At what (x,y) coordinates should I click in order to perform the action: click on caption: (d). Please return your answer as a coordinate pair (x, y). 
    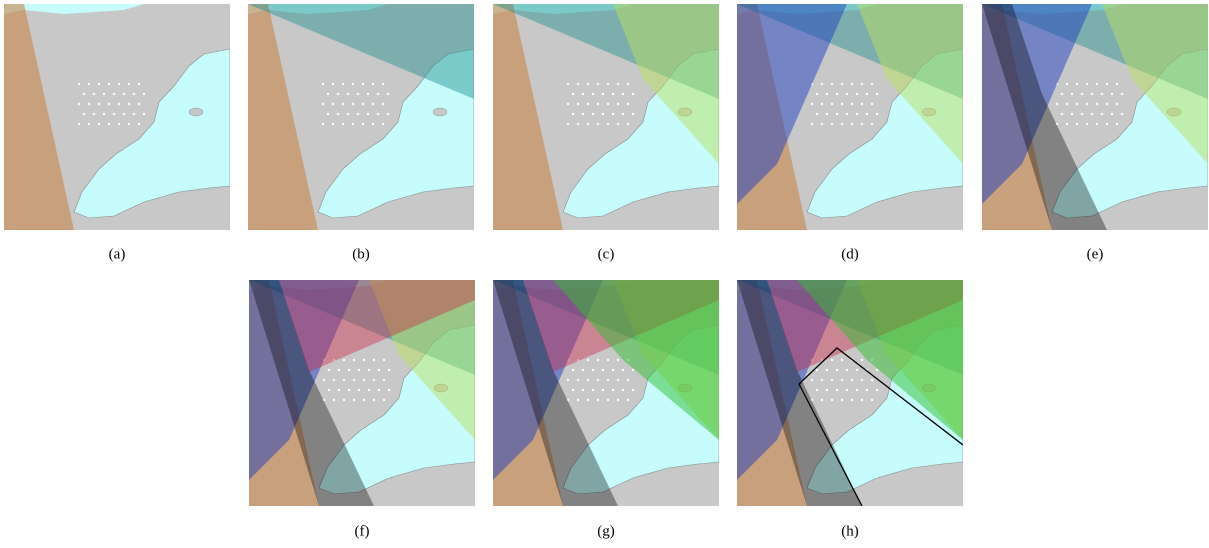
    Looking at the image, I should click on (850, 254).